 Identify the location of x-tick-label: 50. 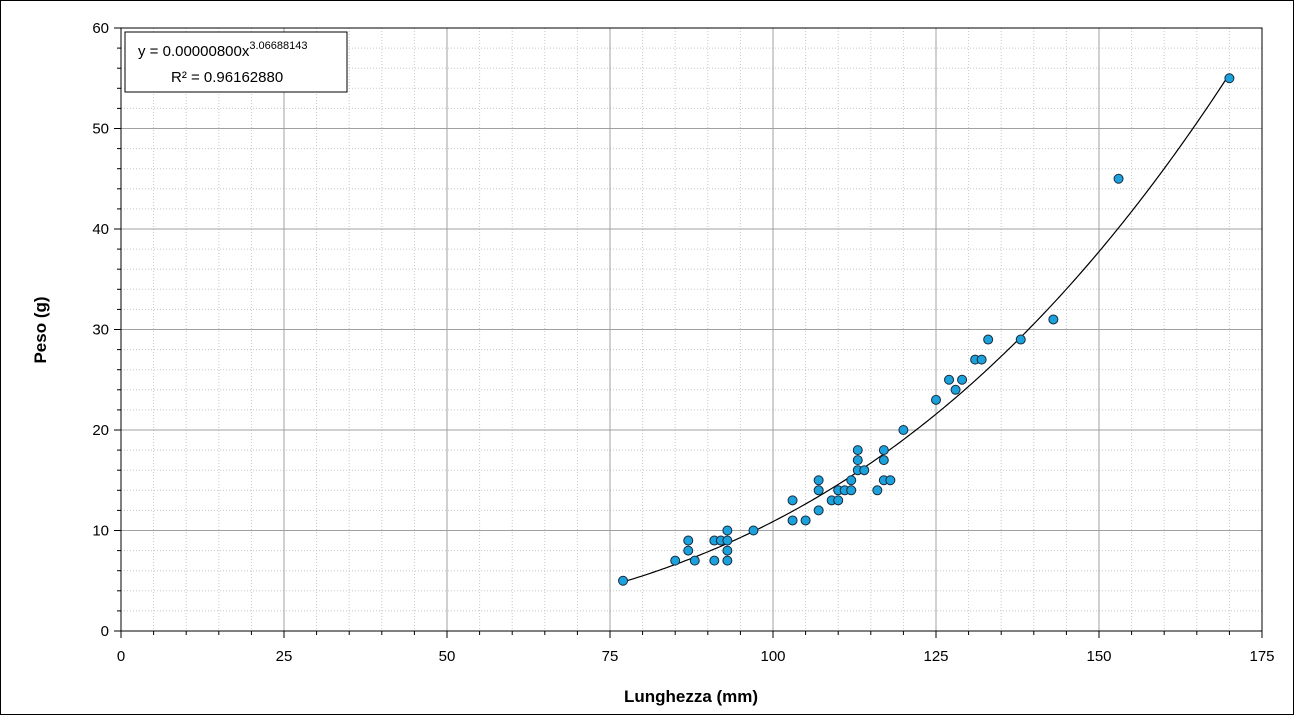
(447, 656).